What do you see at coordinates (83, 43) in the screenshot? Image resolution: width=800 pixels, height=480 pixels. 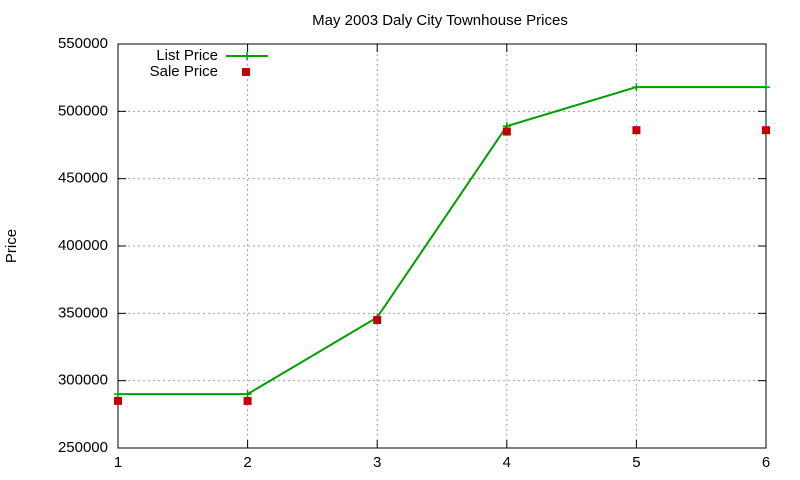 I see `y-tick-label: 550000` at bounding box center [83, 43].